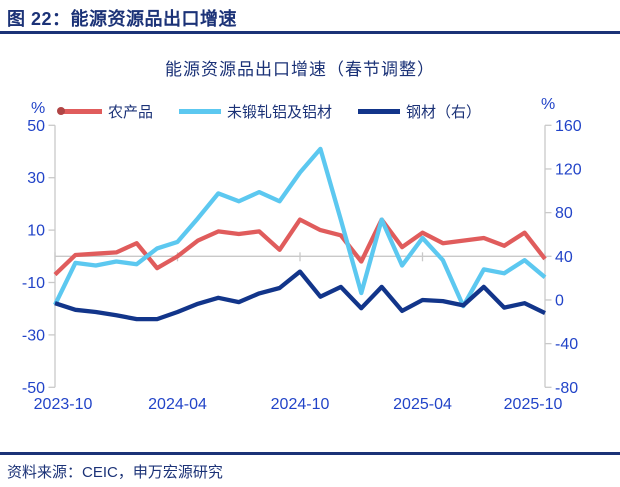  I want to click on right-axis-tick-label: -40, so click(566, 344).